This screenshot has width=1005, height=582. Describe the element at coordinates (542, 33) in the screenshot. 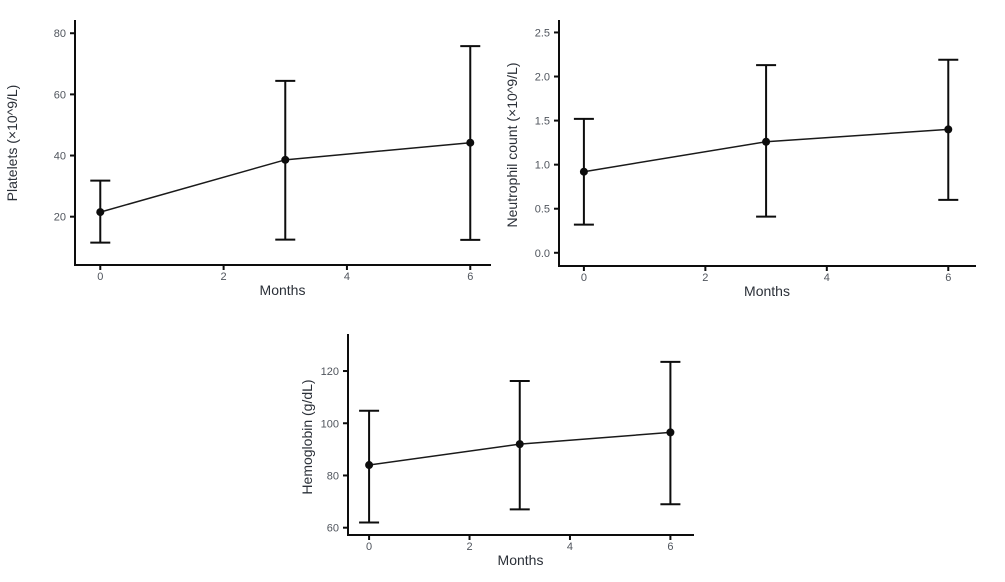

I see `y-tick-label: 2.5` at that location.